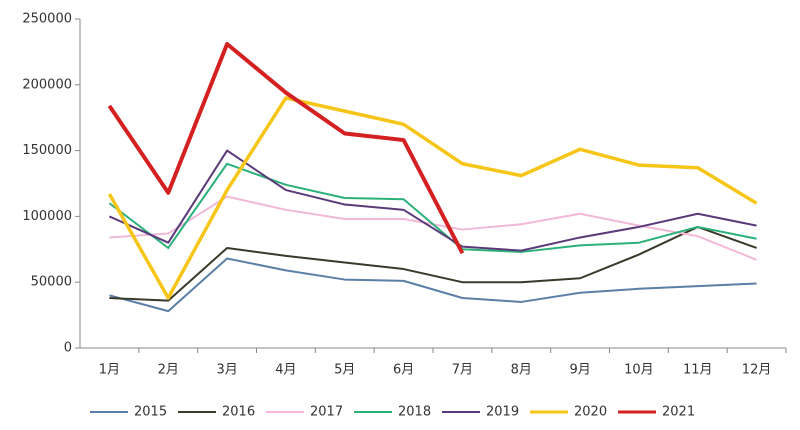  What do you see at coordinates (68, 348) in the screenshot?
I see `y-tick-label: 0` at bounding box center [68, 348].